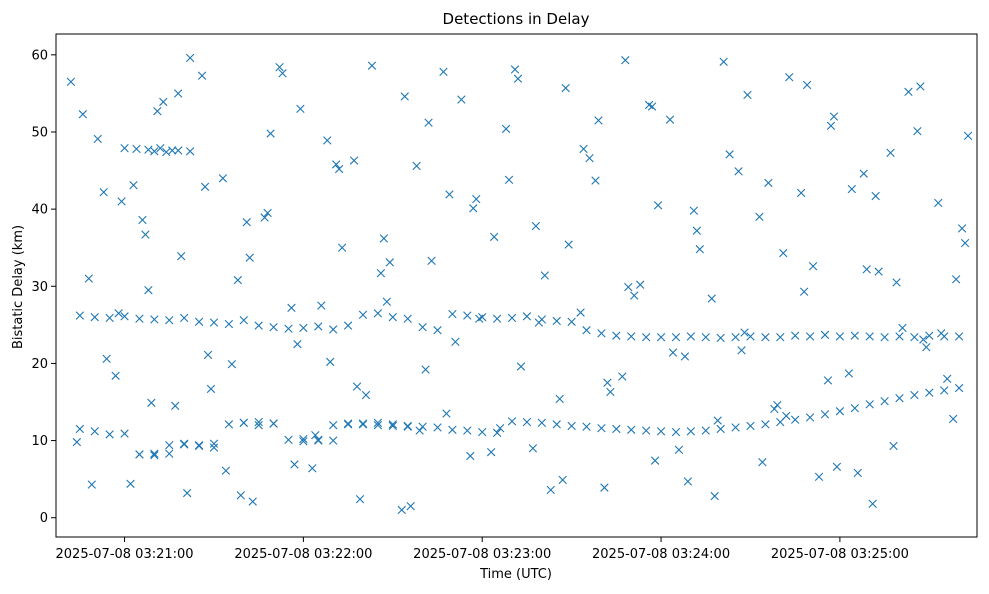 Image resolution: width=989 pixels, height=594 pixels. What do you see at coordinates (840, 554) in the screenshot?
I see `x-tick-label: 2025-07-08 03:25:00` at bounding box center [840, 554].